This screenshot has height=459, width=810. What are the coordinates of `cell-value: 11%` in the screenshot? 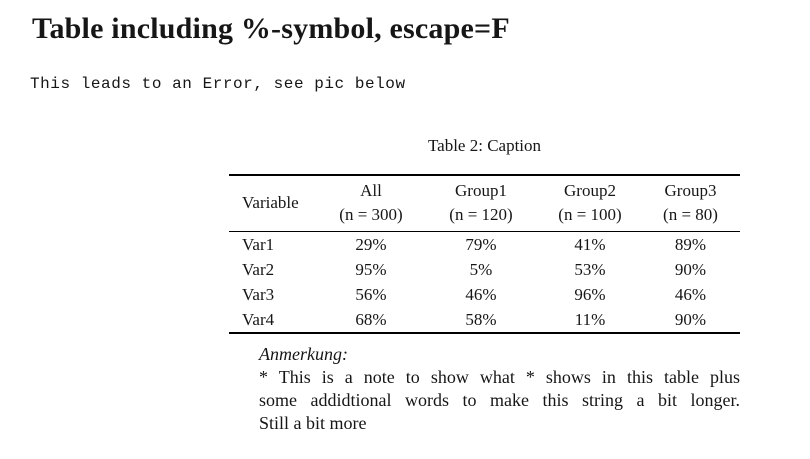 It's located at (590, 319).